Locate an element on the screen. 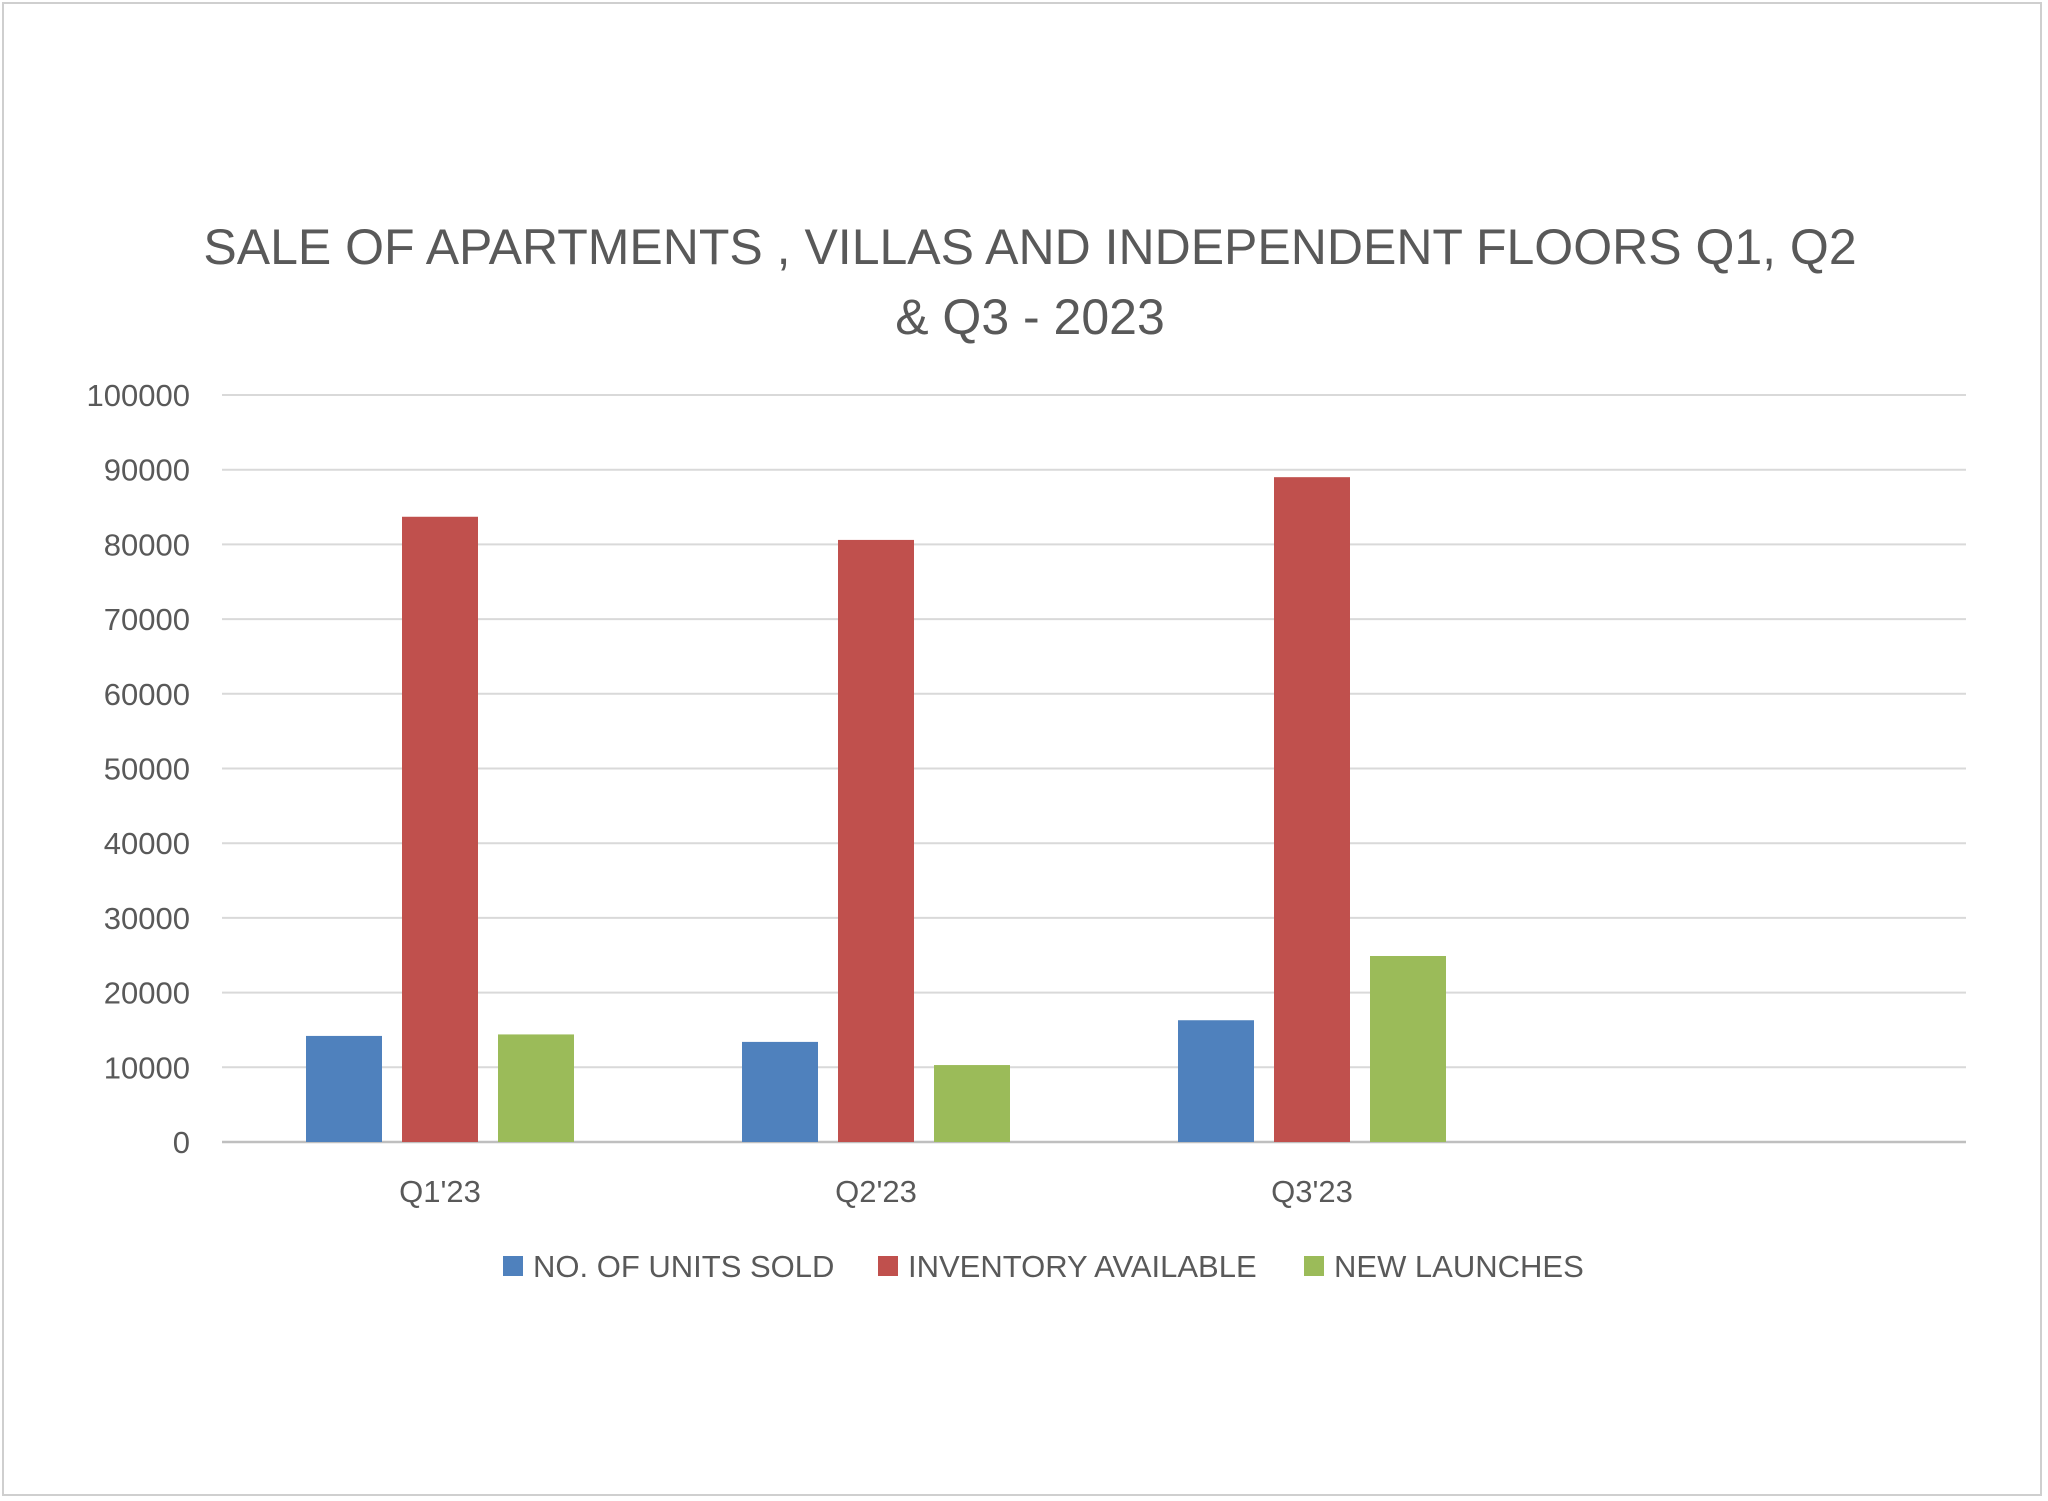 The height and width of the screenshot is (1501, 2048). y-tick-label: 10000 is located at coordinates (147, 1067).